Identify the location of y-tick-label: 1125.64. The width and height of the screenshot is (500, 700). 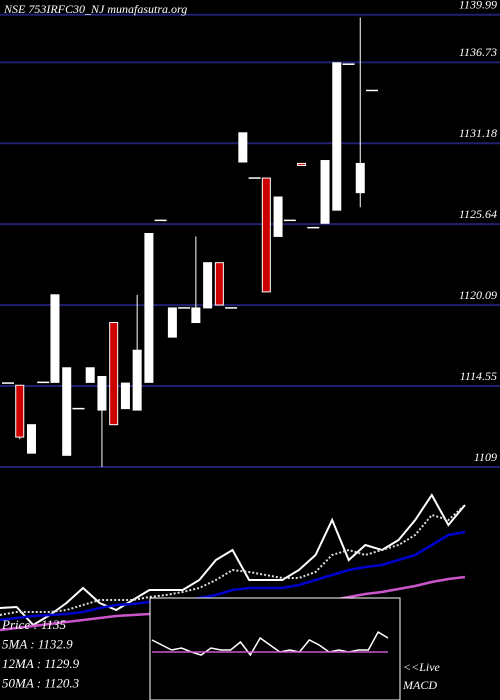
(478, 214).